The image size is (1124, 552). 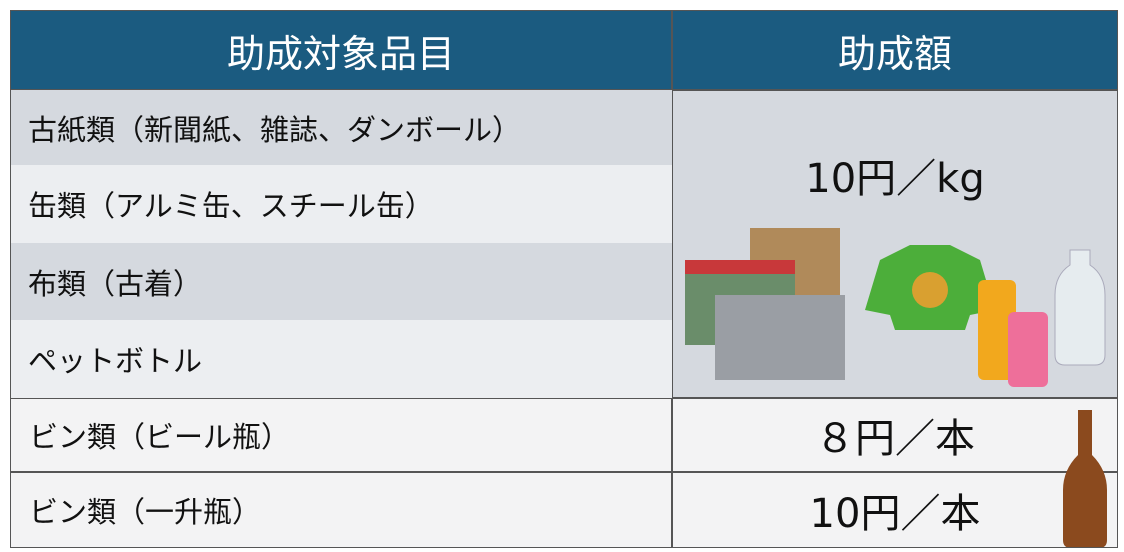 I want to click on book-top, so click(x=740, y=267).